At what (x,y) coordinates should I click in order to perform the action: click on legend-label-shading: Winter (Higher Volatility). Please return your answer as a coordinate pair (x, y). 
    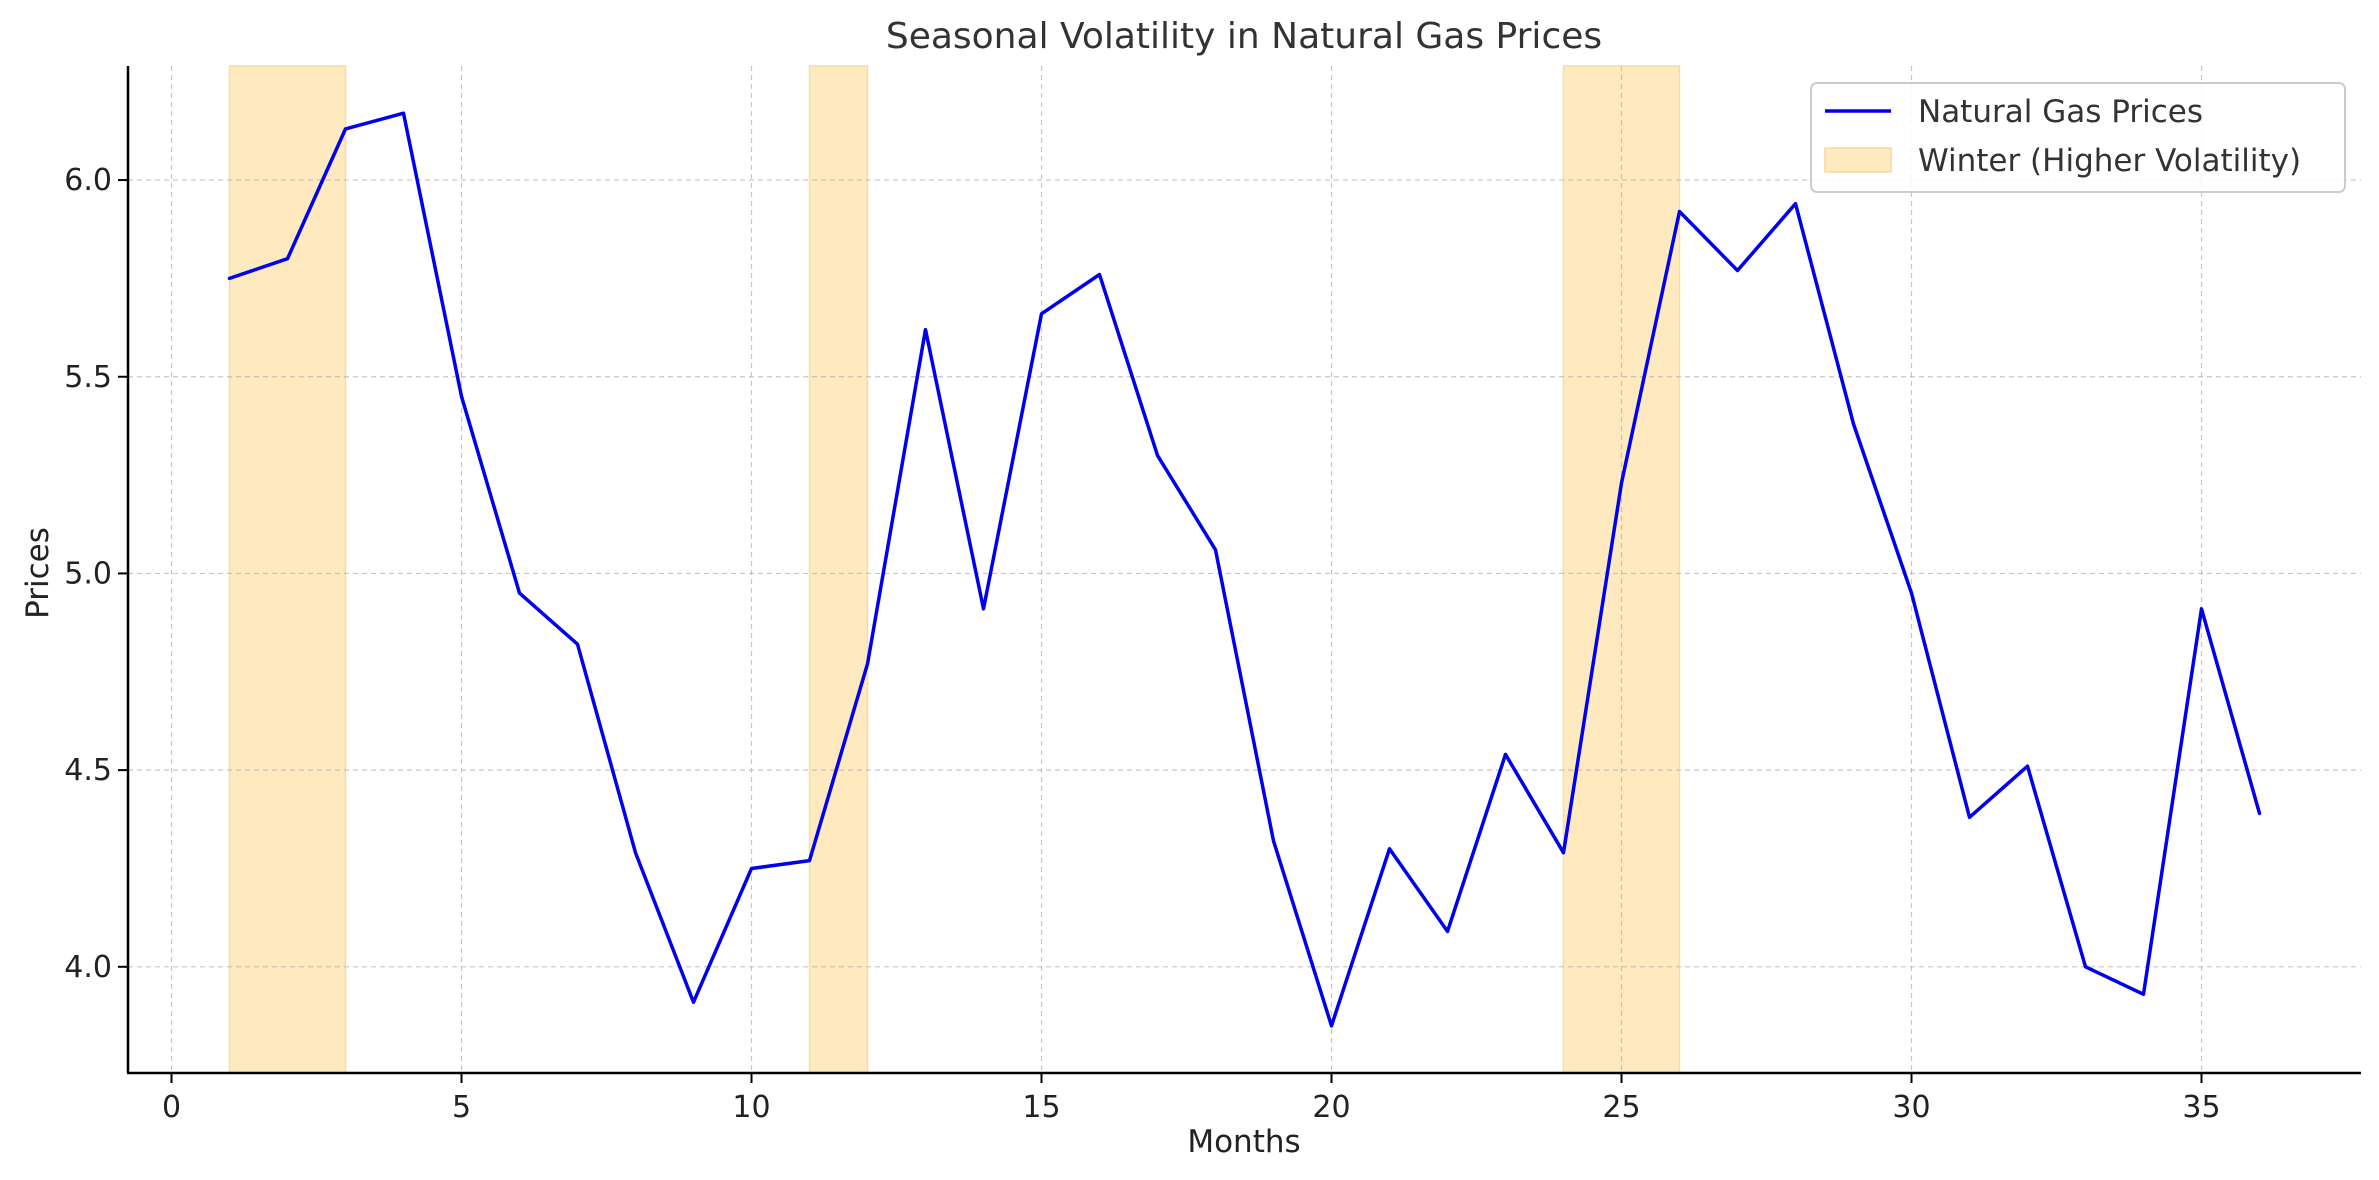
    Looking at the image, I should click on (2109, 161).